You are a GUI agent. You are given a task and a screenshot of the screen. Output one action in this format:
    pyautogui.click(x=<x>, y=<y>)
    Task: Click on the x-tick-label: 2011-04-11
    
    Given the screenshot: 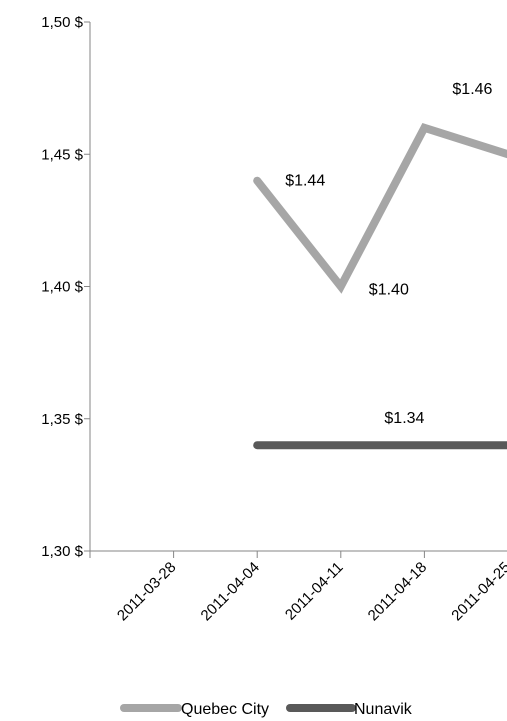 What is the action you would take?
    pyautogui.click(x=314, y=591)
    